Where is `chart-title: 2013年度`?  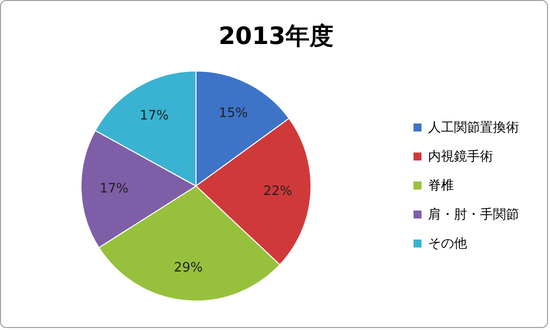
chart-title: 2013年度 is located at coordinates (276, 36).